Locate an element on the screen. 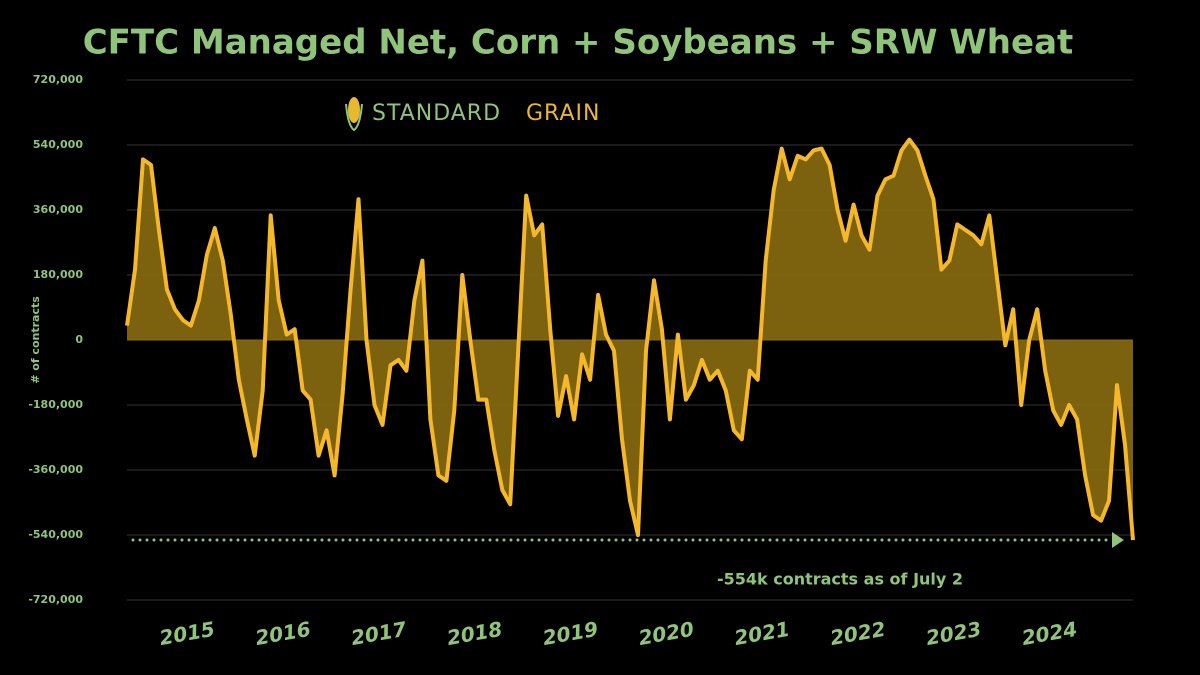  x-tick-label: 2023 is located at coordinates (953, 633).